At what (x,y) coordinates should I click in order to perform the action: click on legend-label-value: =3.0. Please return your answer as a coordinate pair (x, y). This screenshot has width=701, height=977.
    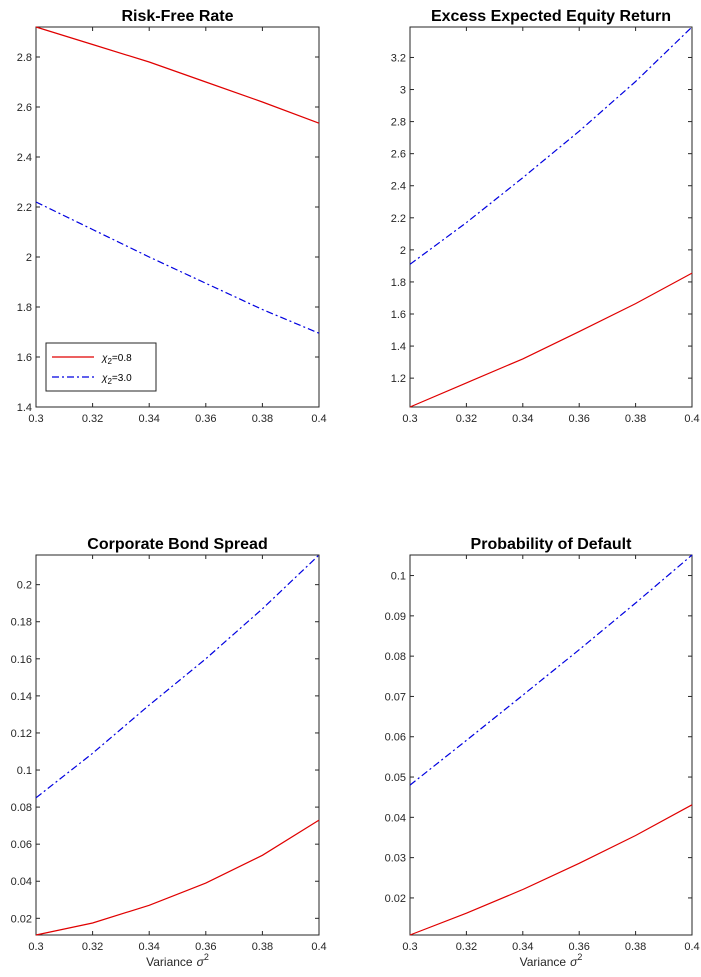
    Looking at the image, I should click on (122, 378).